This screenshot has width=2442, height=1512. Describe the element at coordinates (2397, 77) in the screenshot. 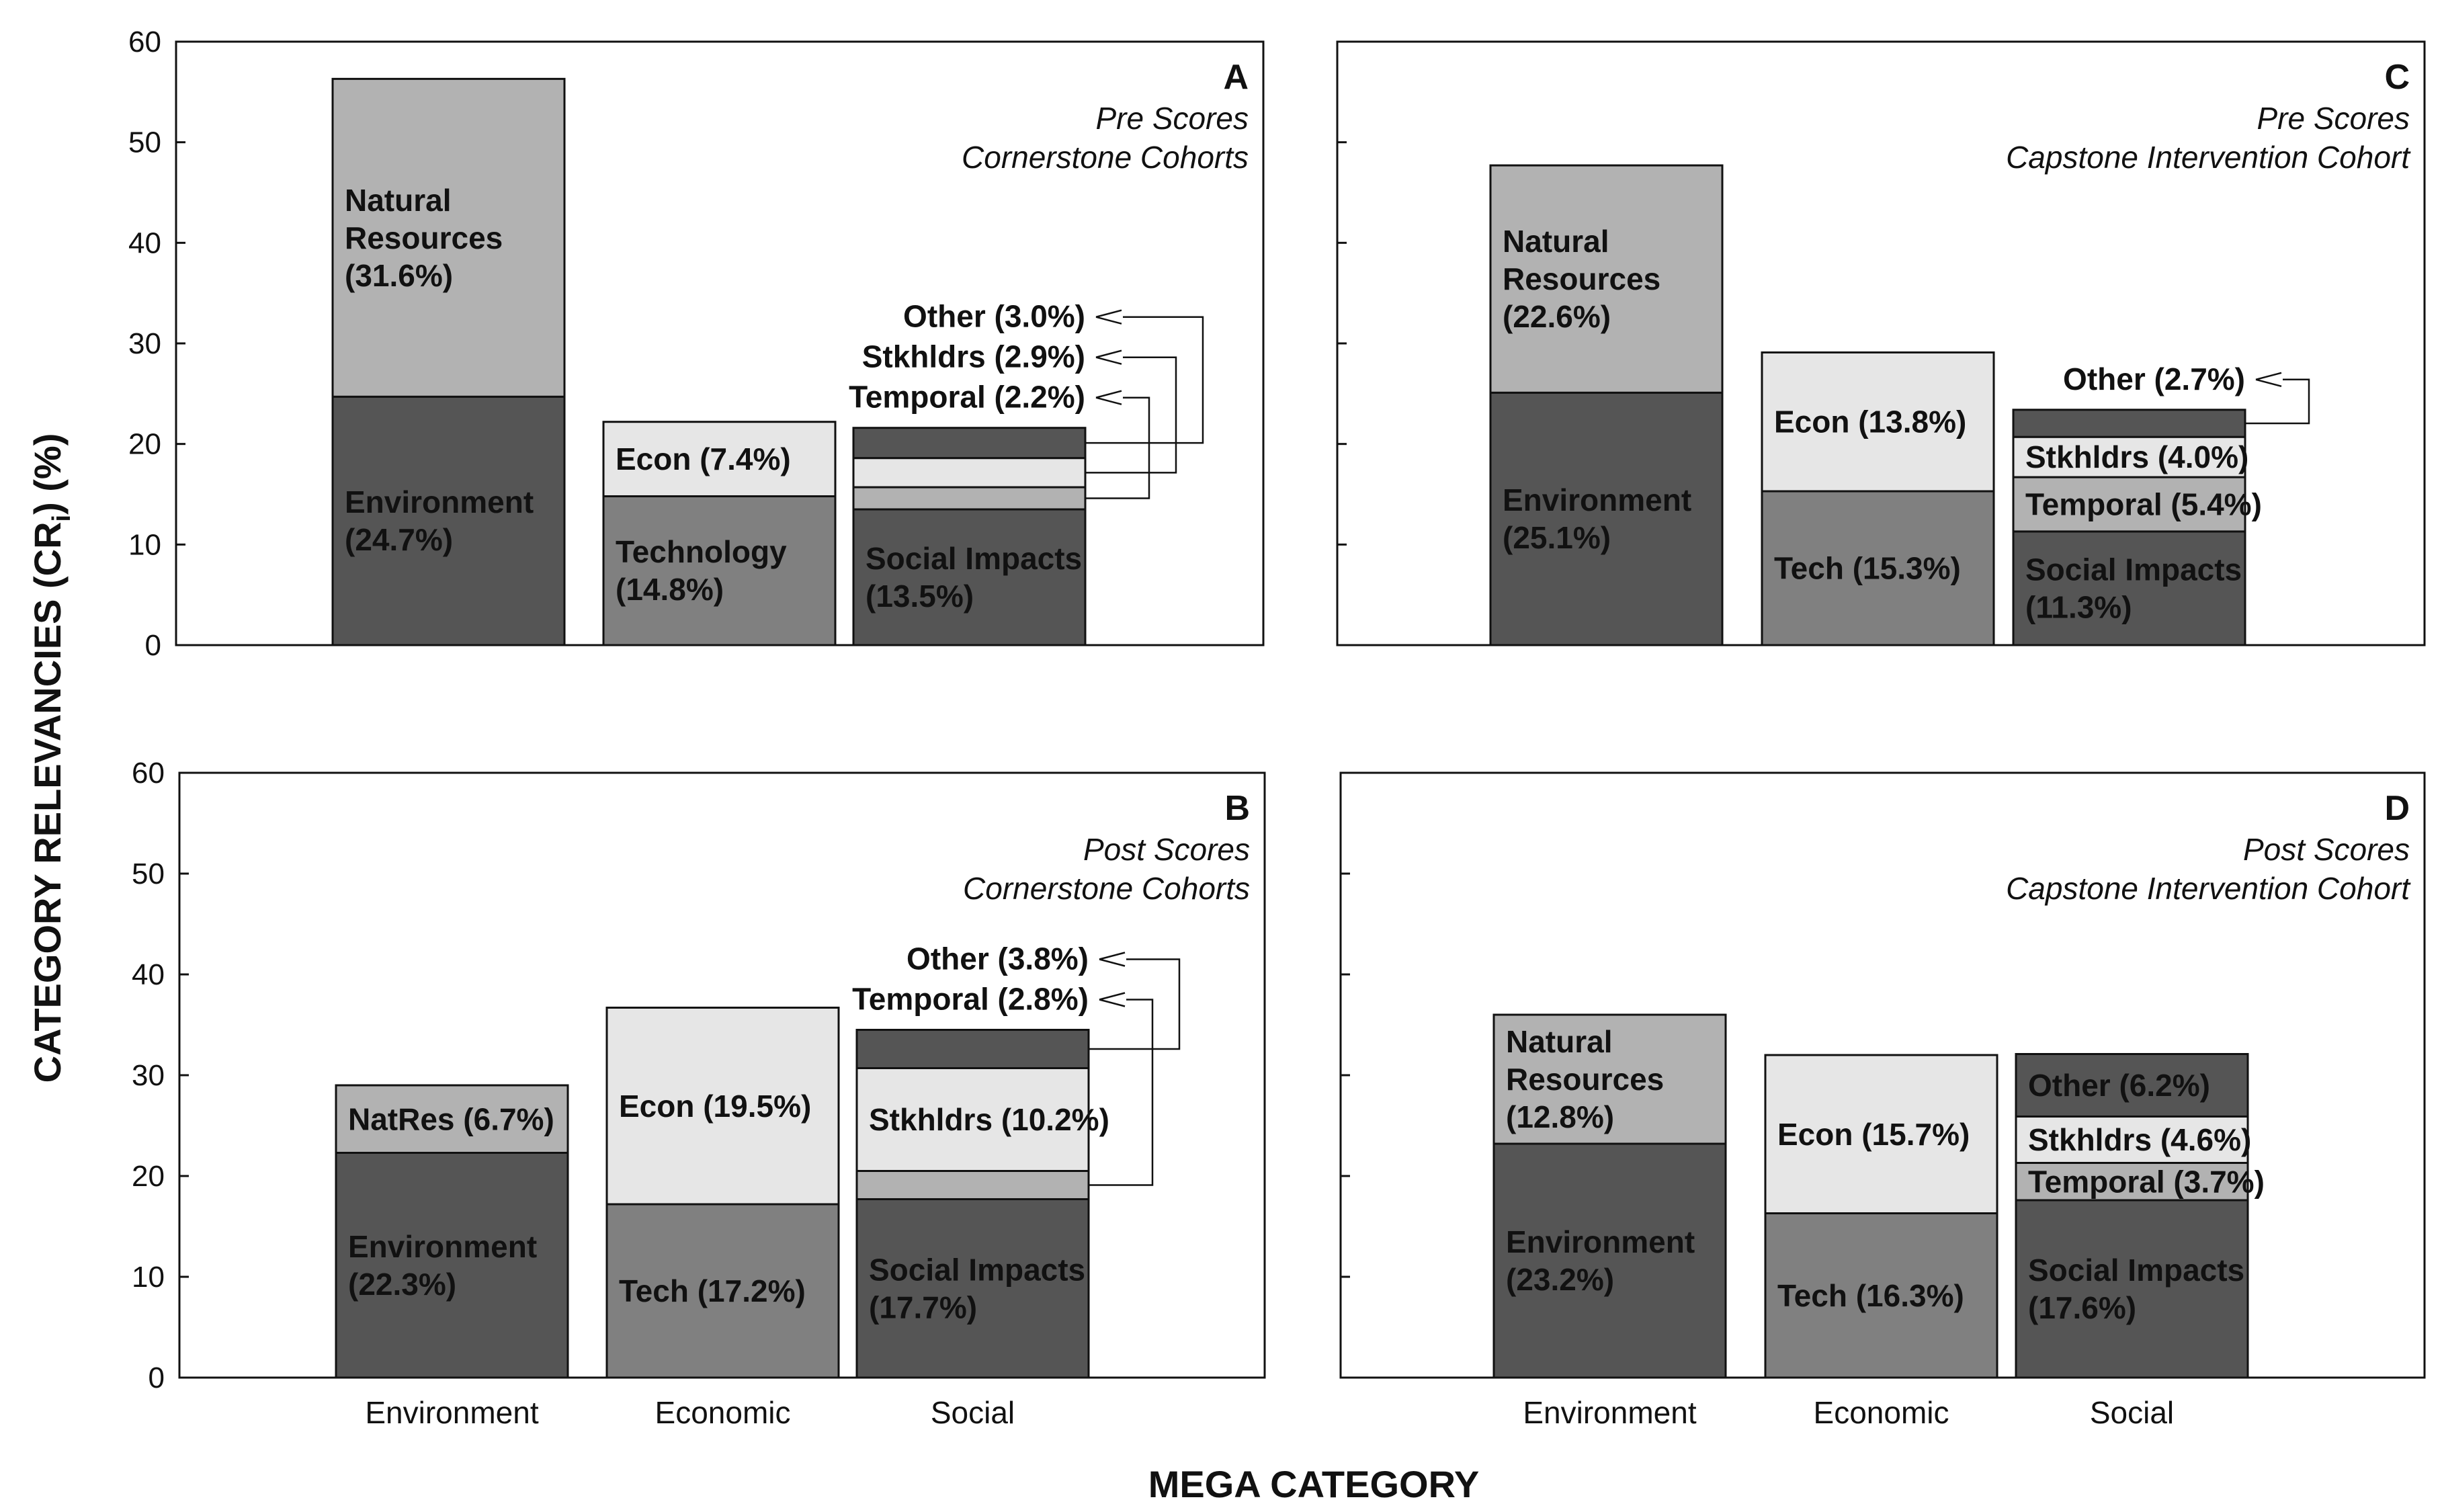

I see `panel-letter: C` at that location.